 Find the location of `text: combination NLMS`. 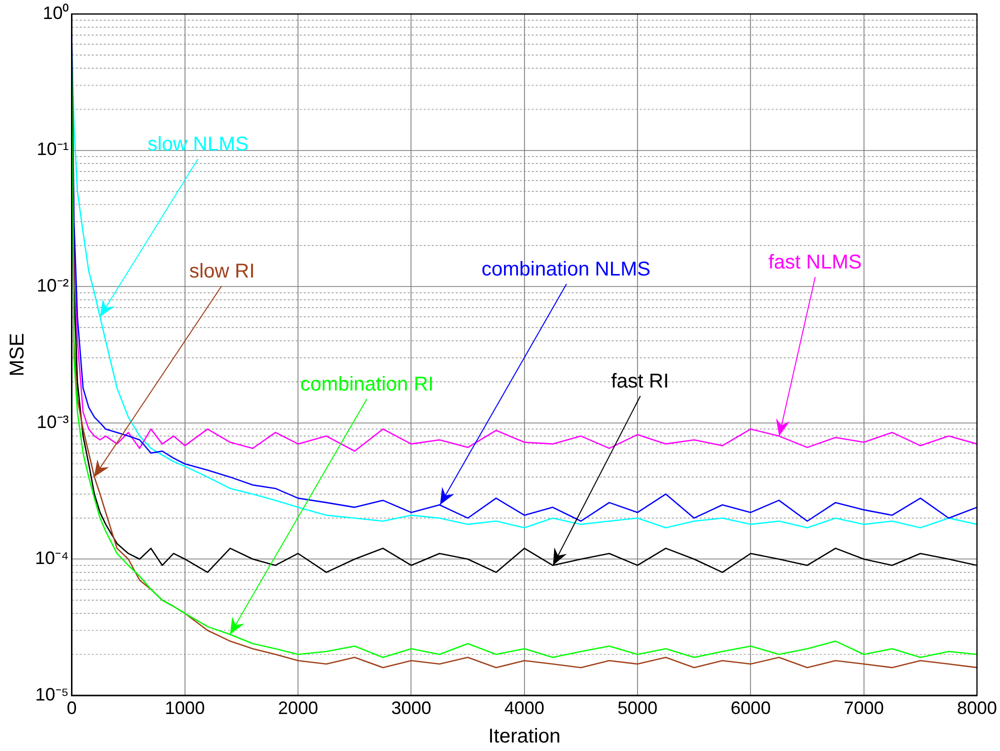

text: combination NLMS is located at coordinates (566, 269).